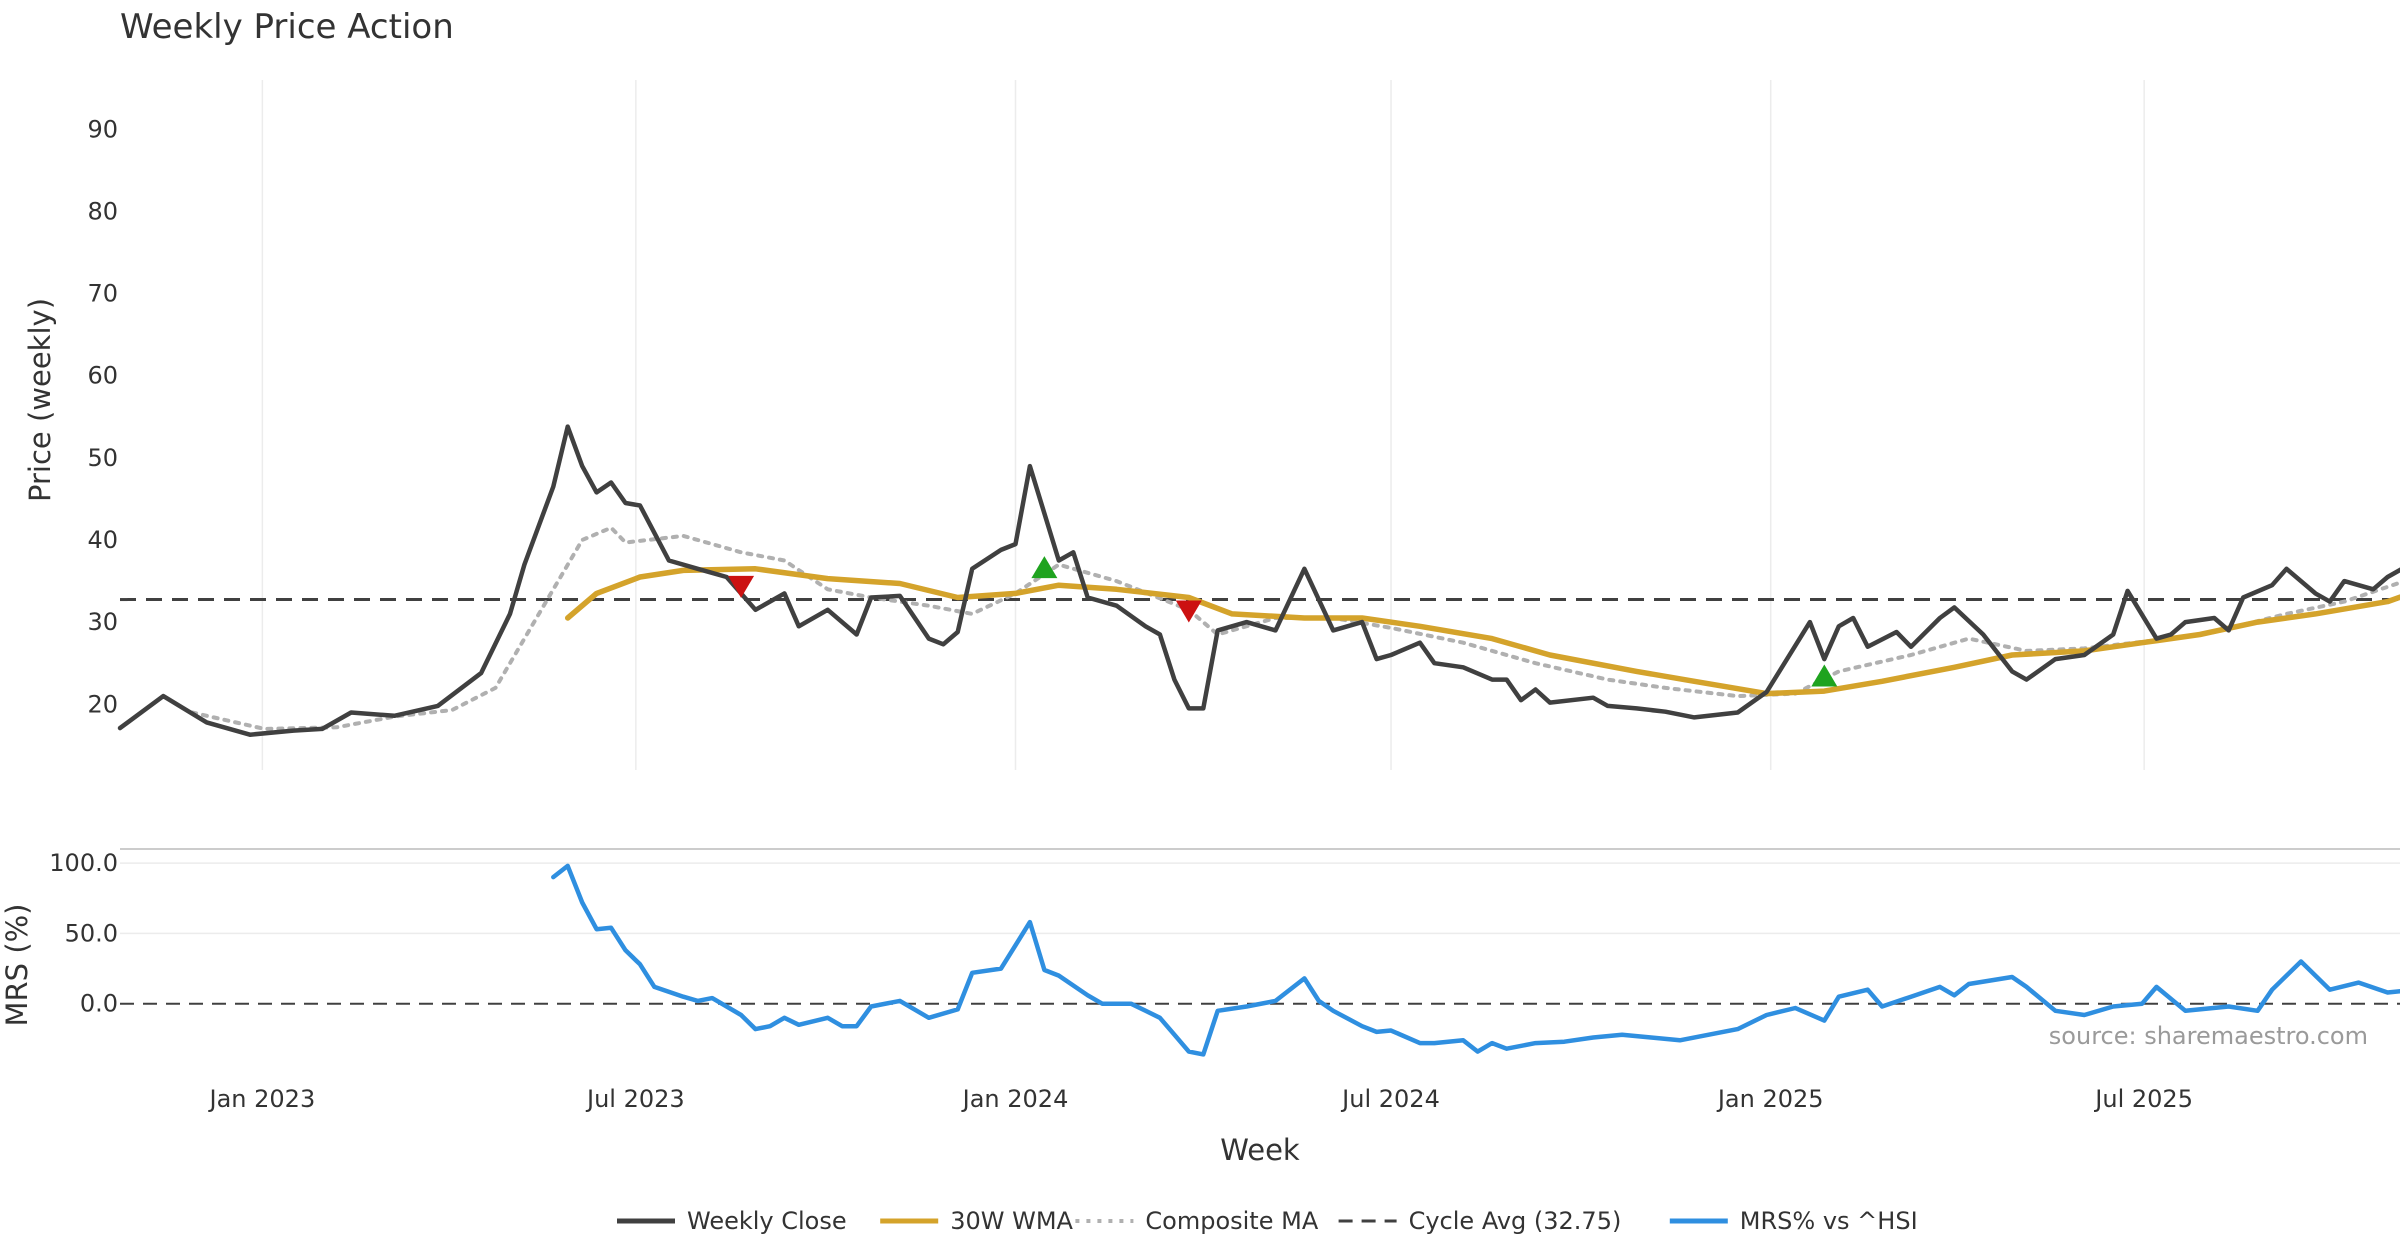 The height and width of the screenshot is (1260, 2400). I want to click on price-y-axis-label: Price (weekly), so click(40, 400).